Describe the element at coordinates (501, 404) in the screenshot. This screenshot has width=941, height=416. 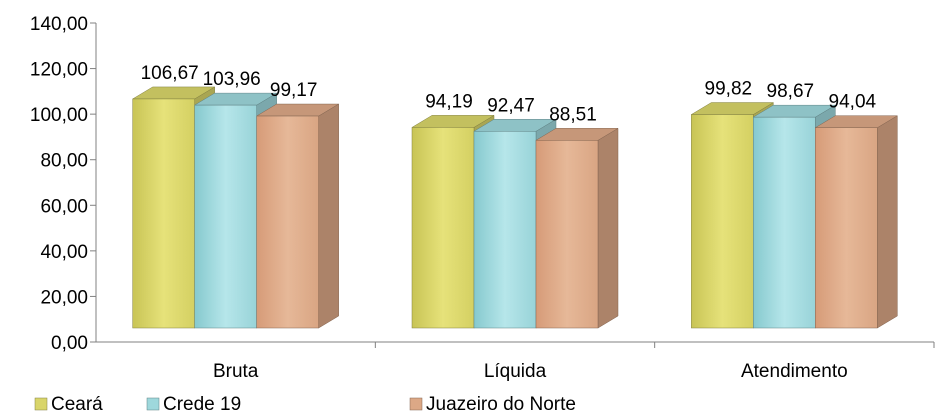
I see `legend-label: Juazeiro do Norte` at that location.